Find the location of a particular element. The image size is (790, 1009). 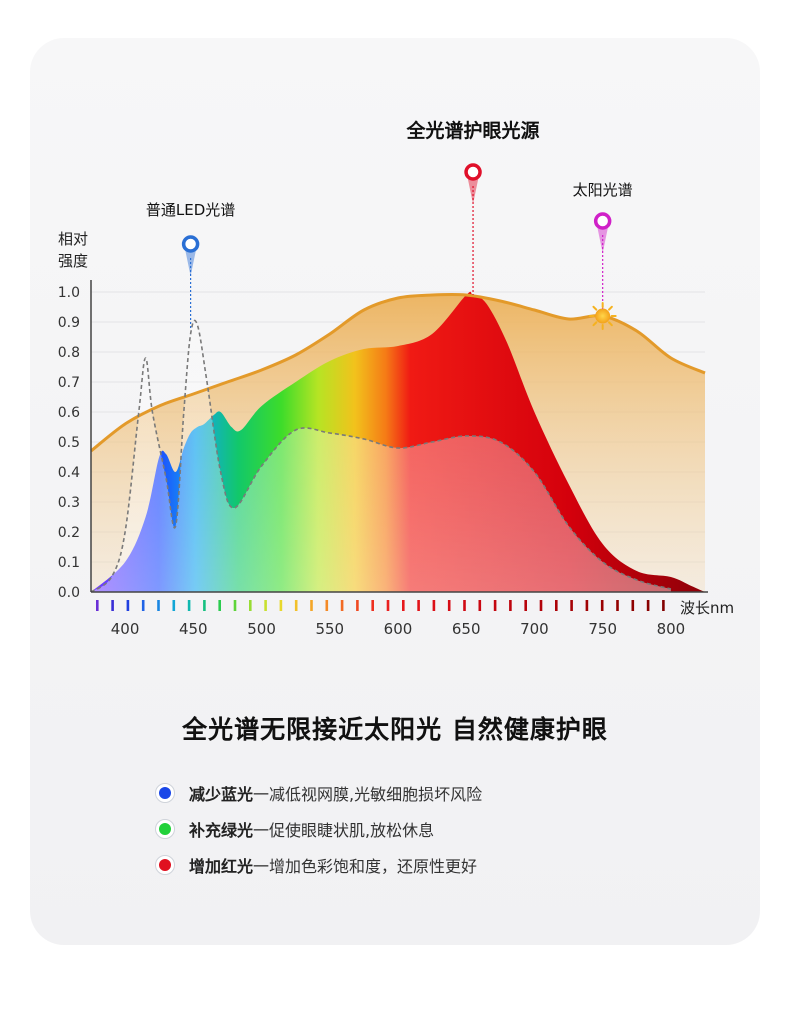

x-tick-label: 650 is located at coordinates (466, 629).